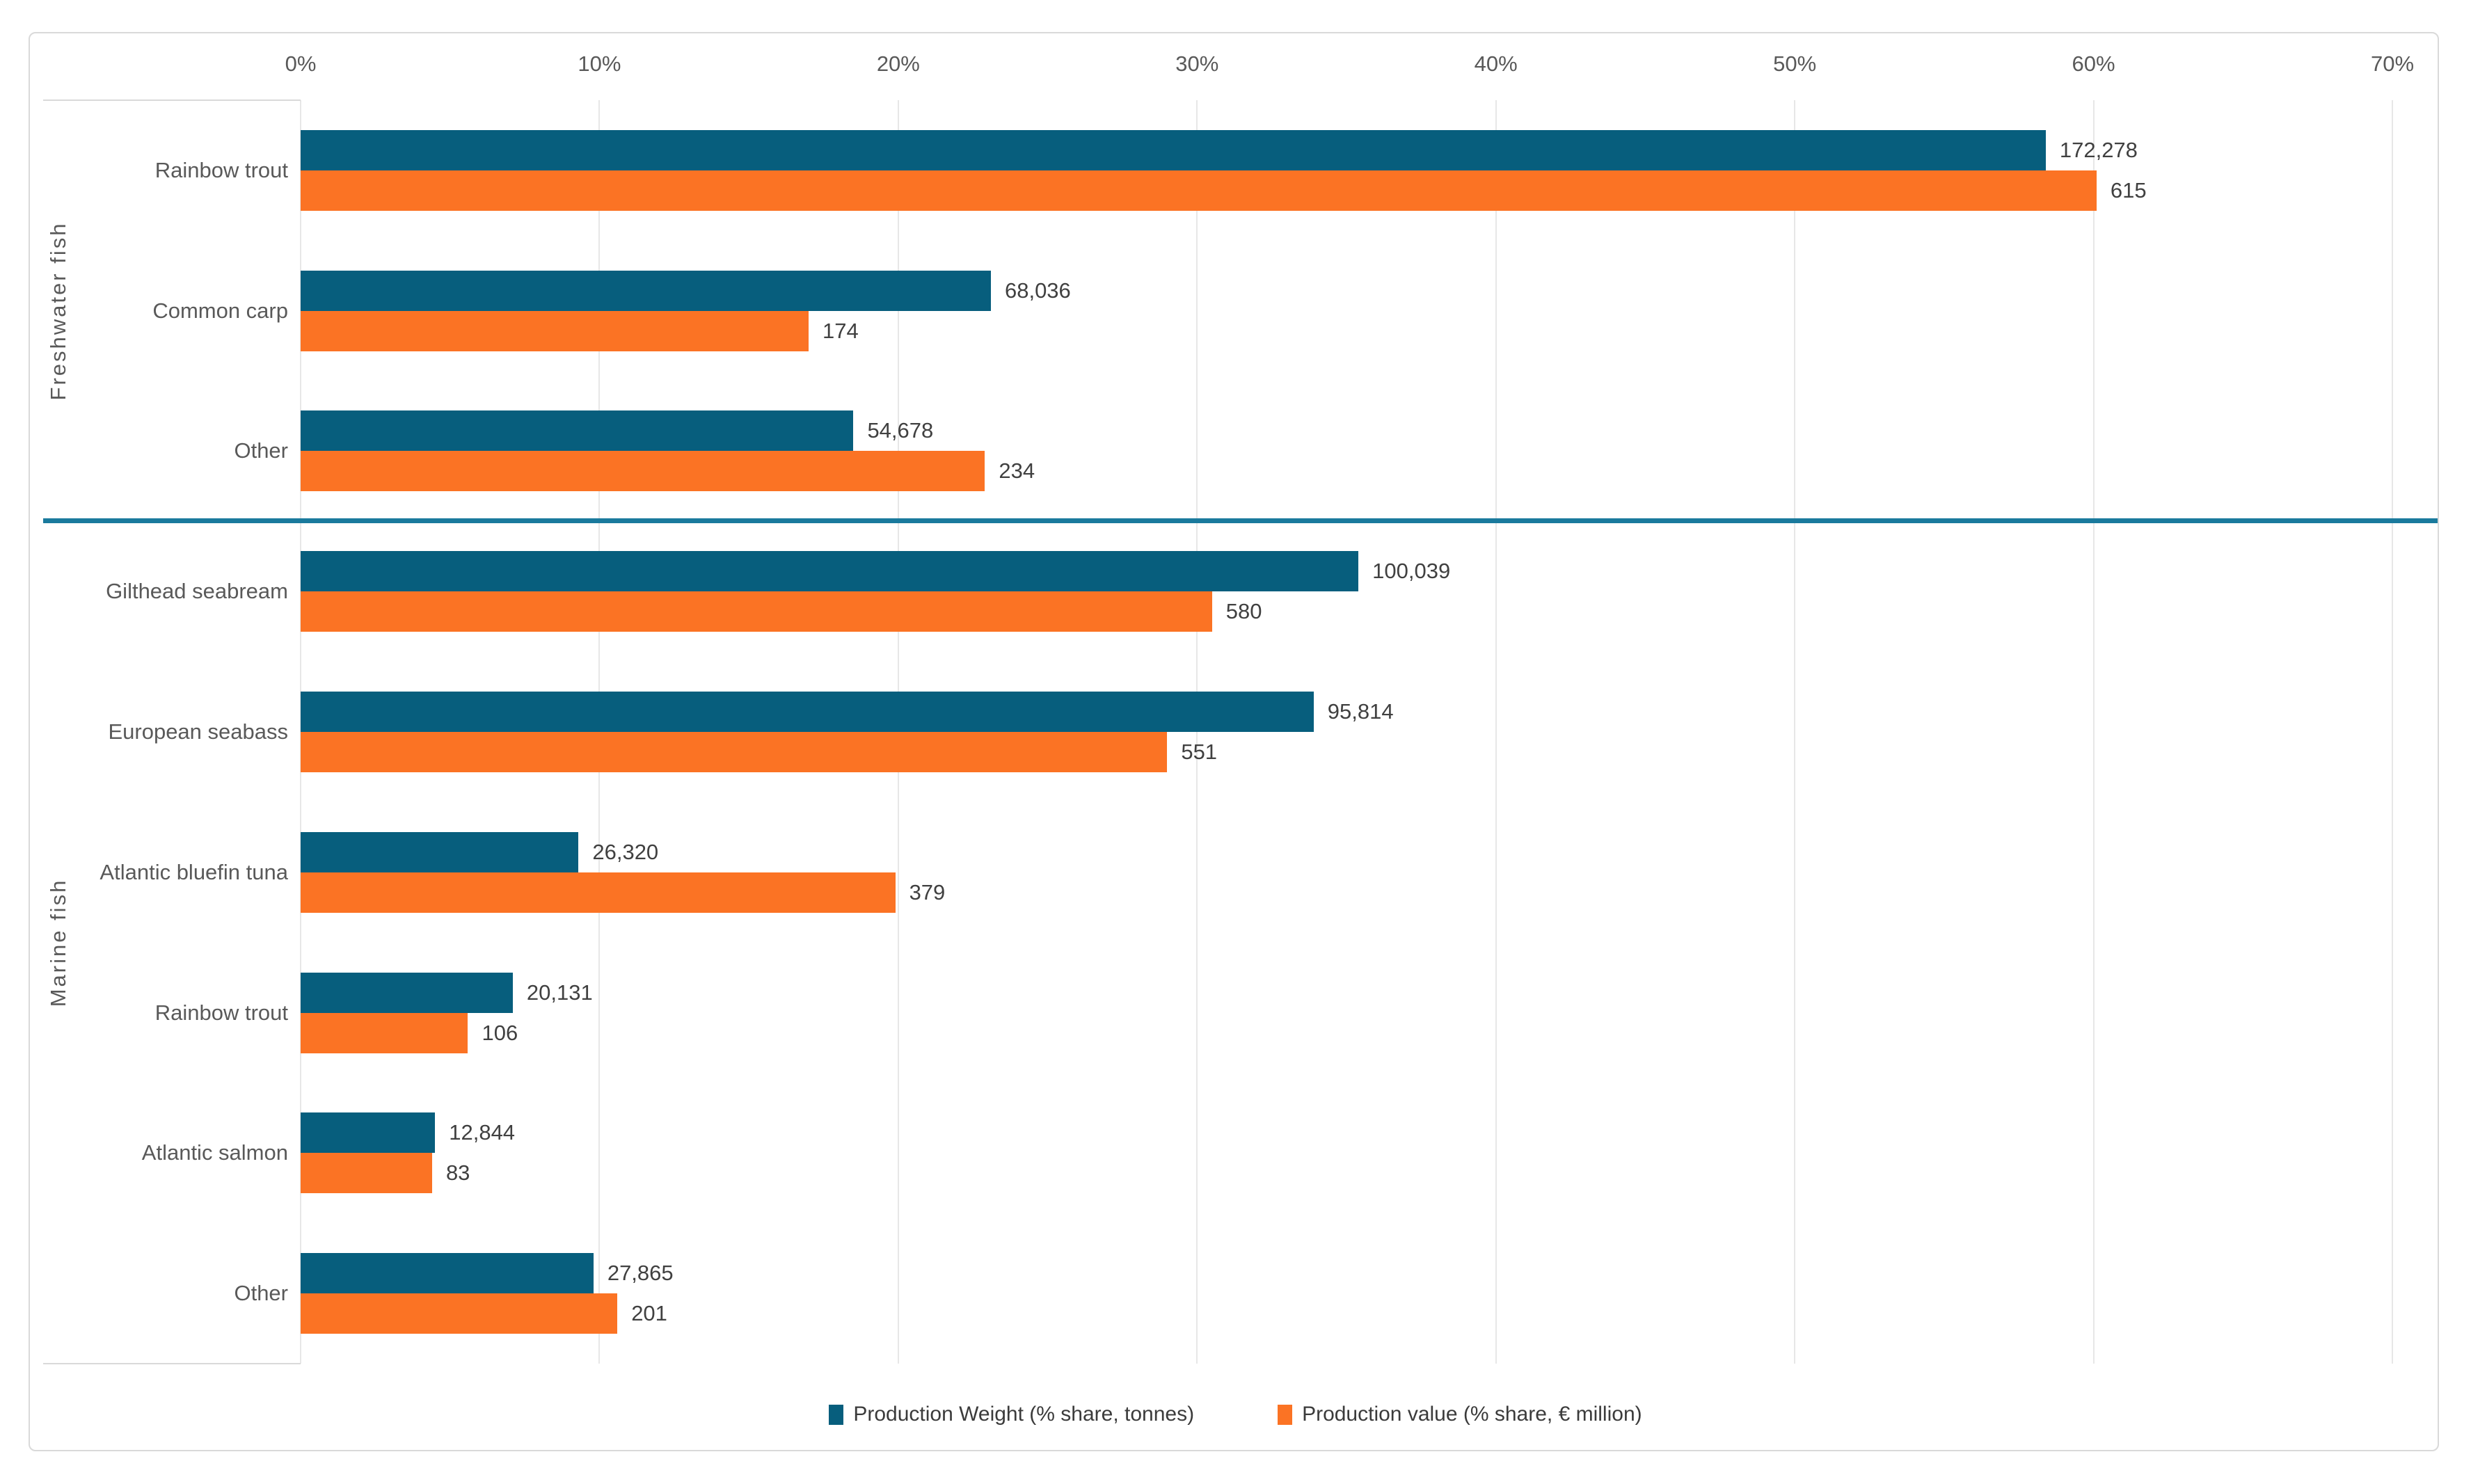 Image resolution: width=2471 pixels, height=1484 pixels. Describe the element at coordinates (1472, 1415) in the screenshot. I see `legend-label: Production value (% share, € million)` at that location.